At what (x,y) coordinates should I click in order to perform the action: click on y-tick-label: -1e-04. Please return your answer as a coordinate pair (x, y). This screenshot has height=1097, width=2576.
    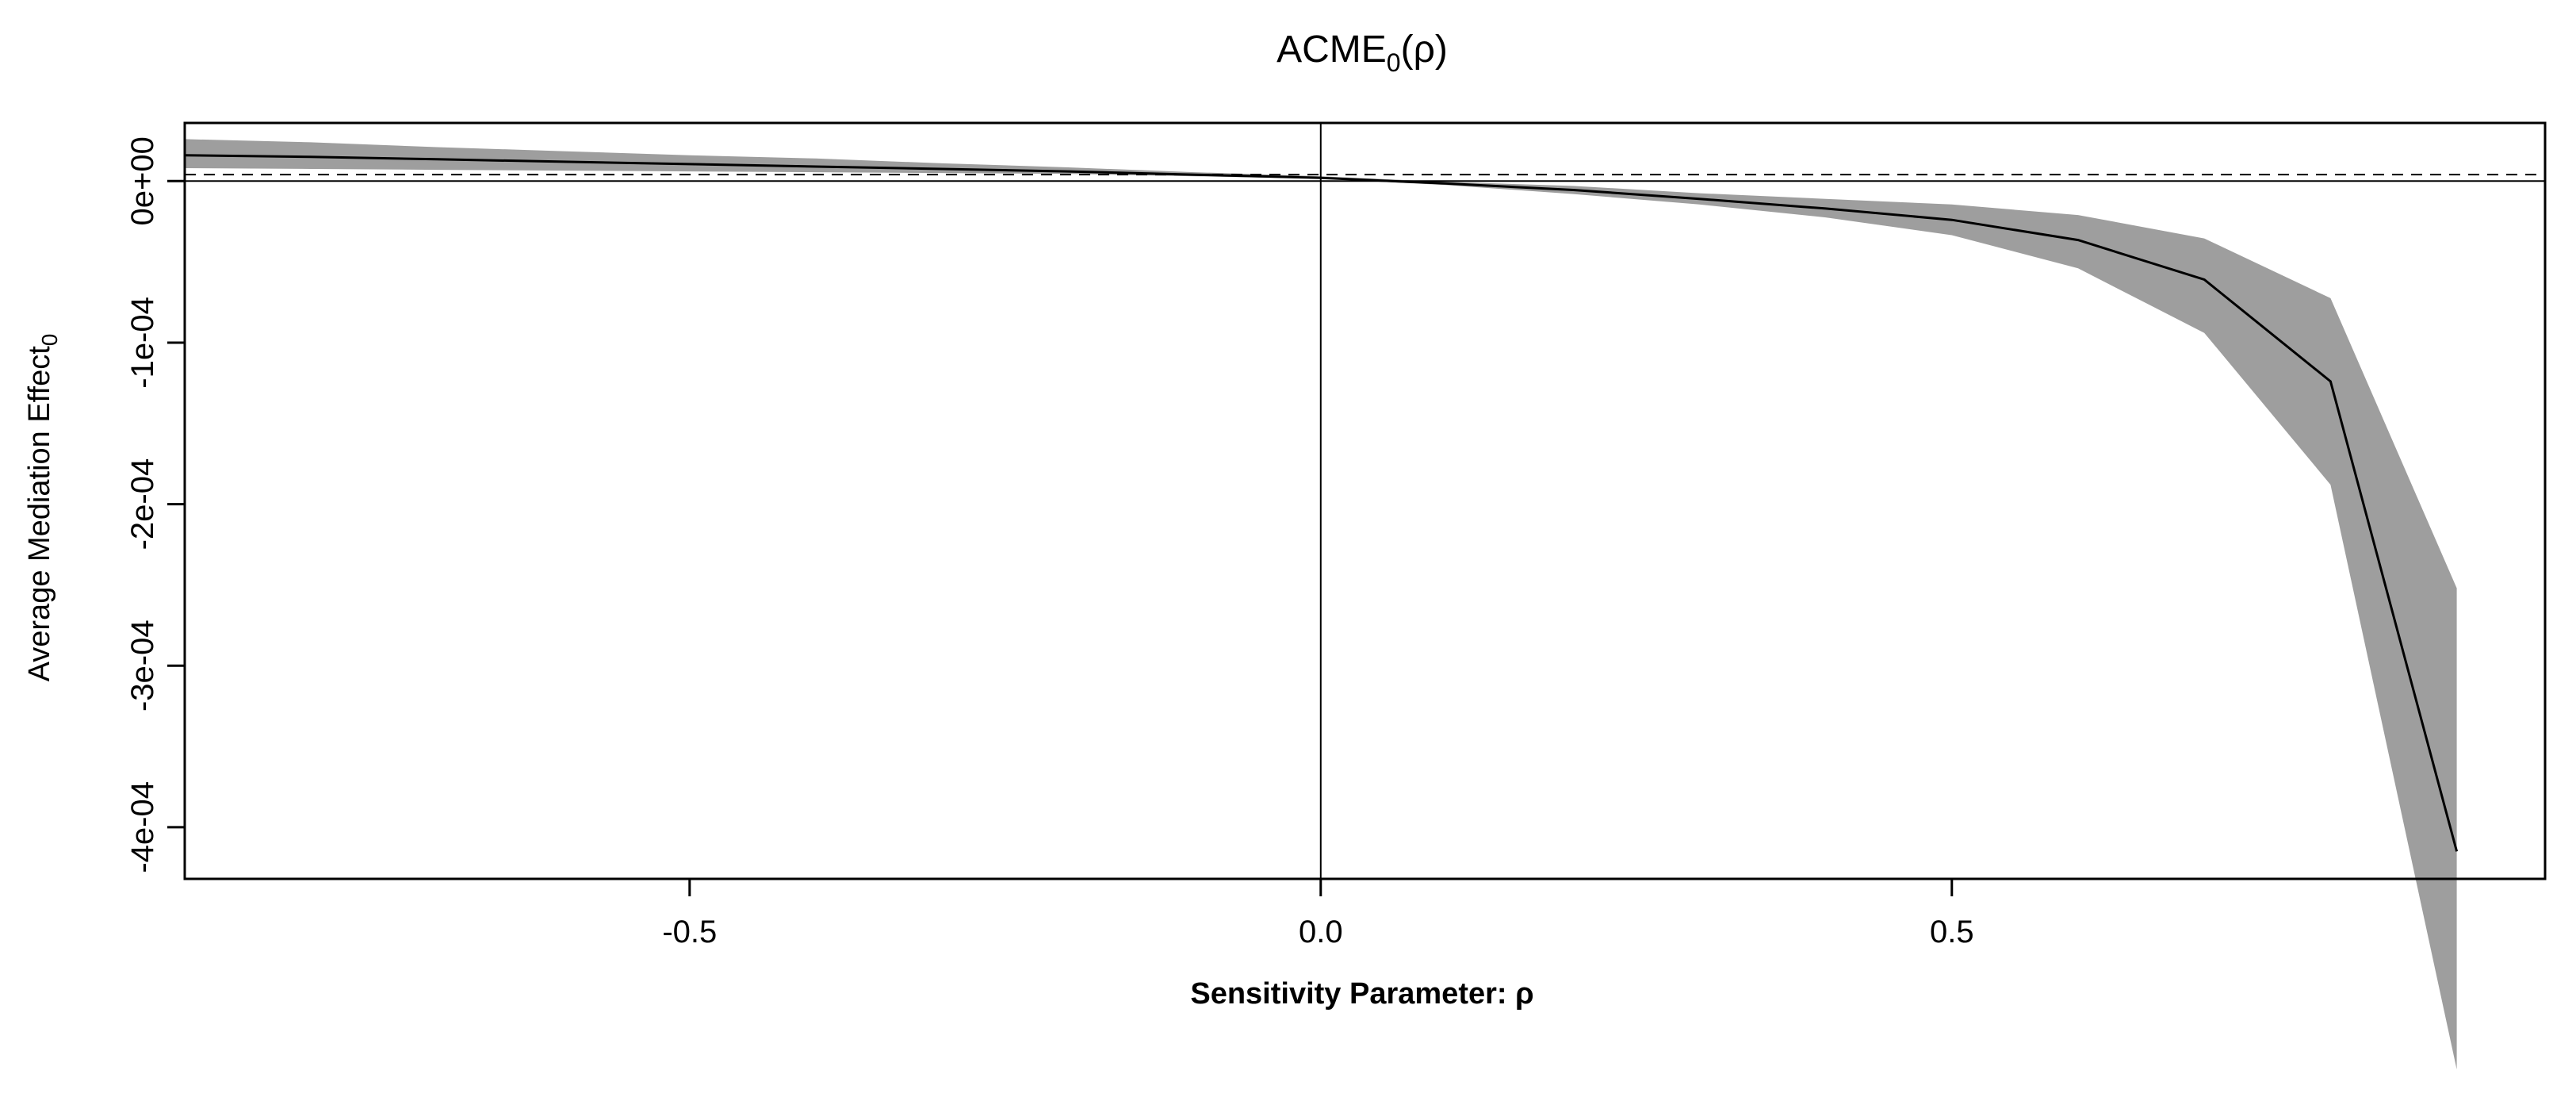
    Looking at the image, I should click on (142, 343).